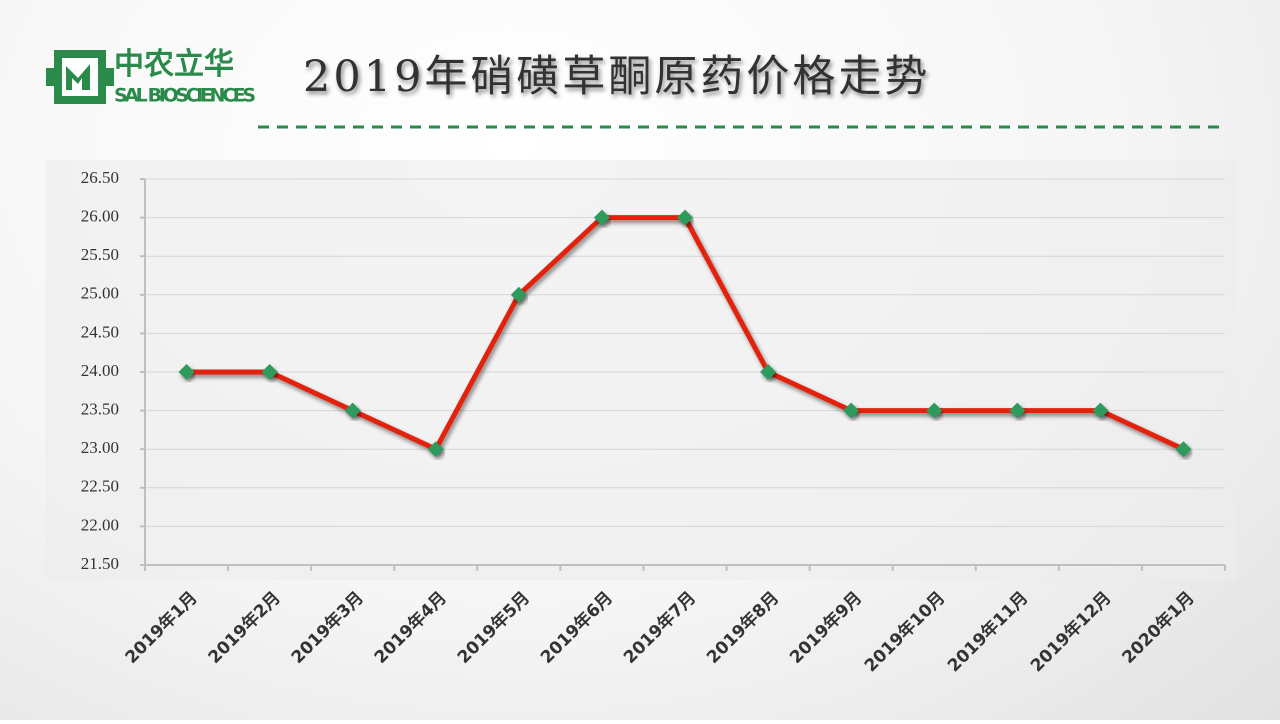 The height and width of the screenshot is (724, 1280). Describe the element at coordinates (493, 627) in the screenshot. I see `x-tick-label: 2019年5月` at that location.